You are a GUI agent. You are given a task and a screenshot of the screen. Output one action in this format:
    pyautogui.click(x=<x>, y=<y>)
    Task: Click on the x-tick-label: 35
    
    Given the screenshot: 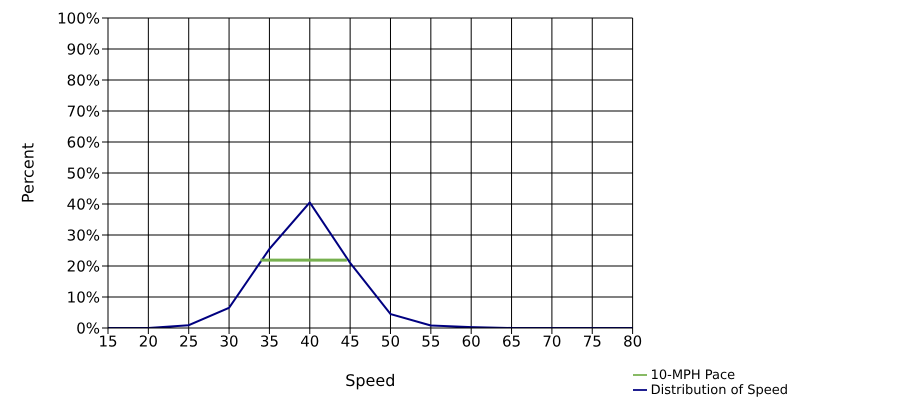 What is the action you would take?
    pyautogui.click(x=269, y=341)
    